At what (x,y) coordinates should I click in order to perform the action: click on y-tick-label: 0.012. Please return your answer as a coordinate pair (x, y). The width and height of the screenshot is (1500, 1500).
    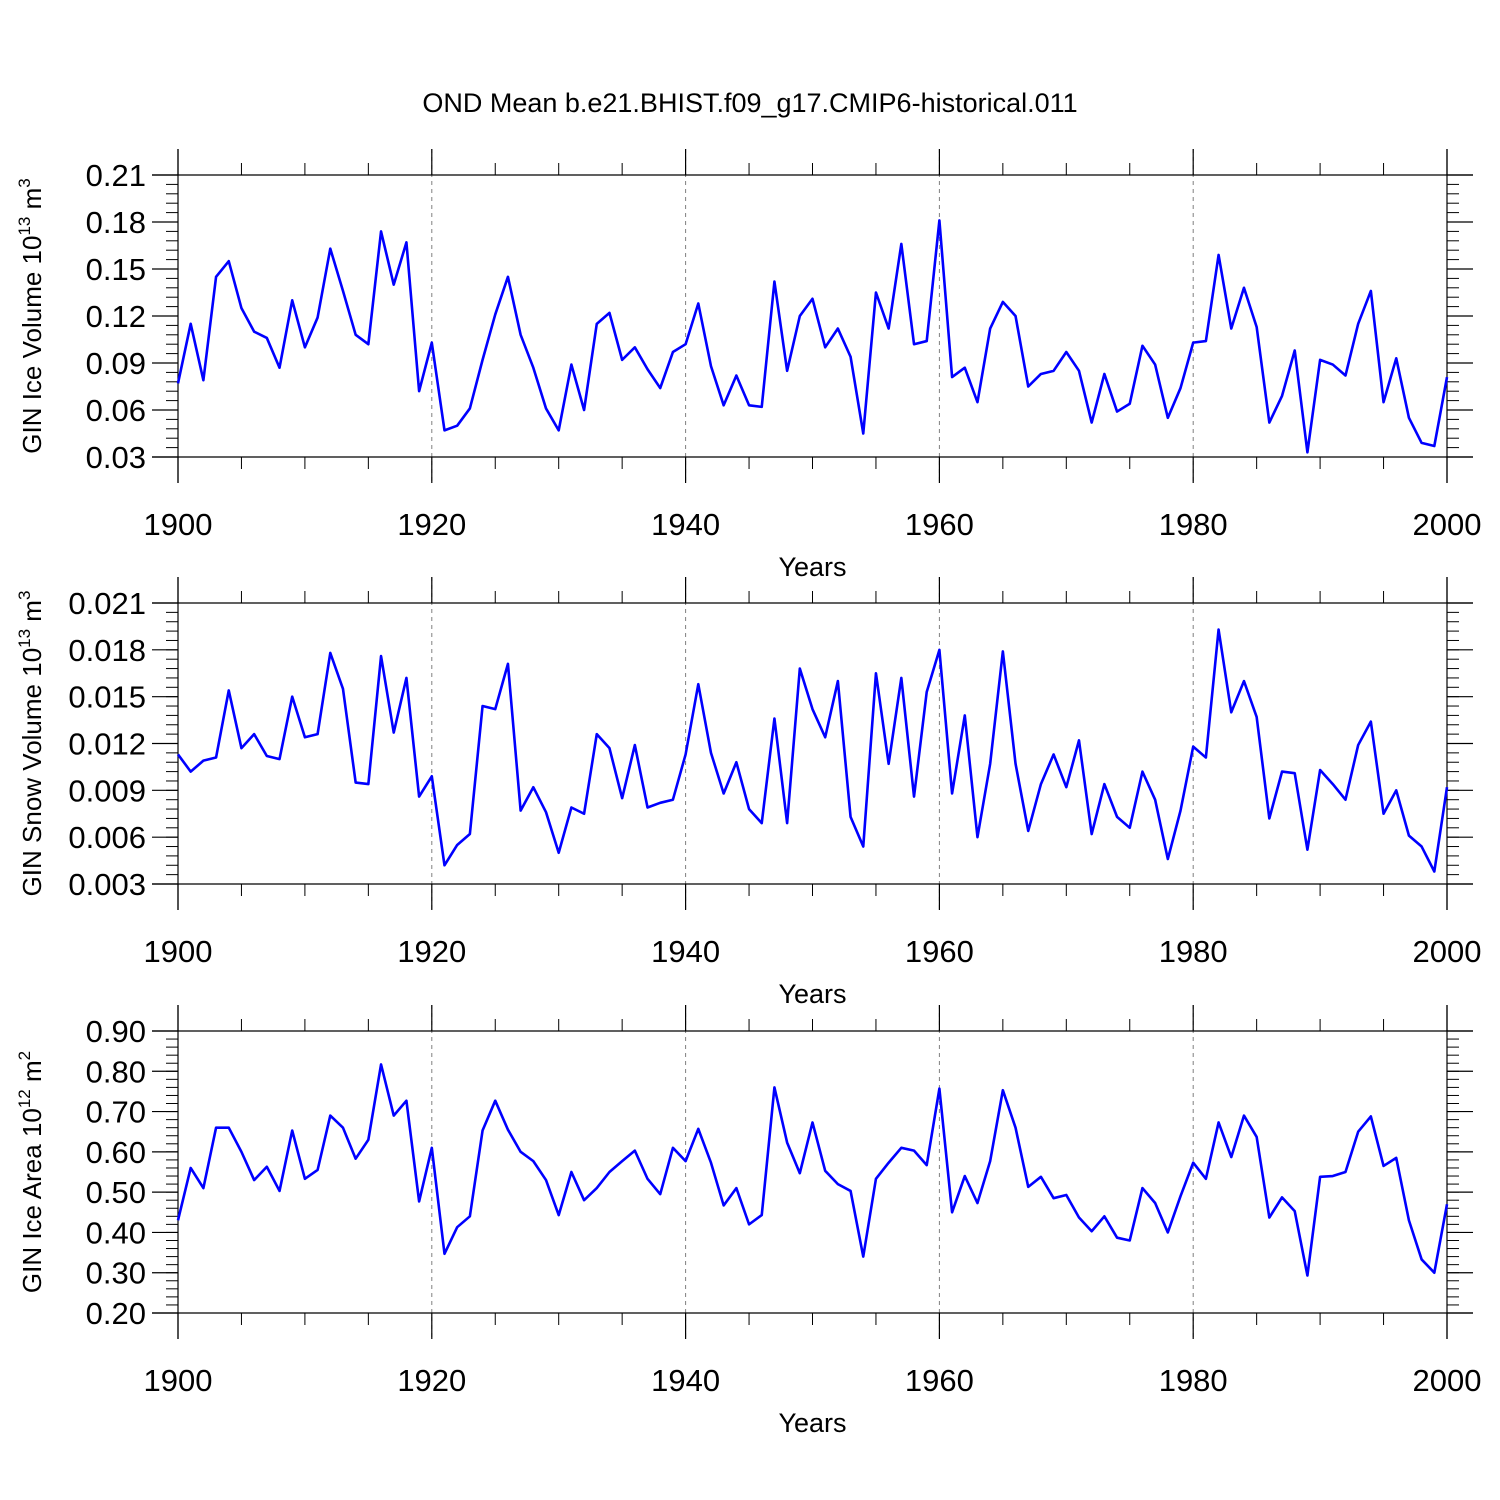
    Looking at the image, I should click on (107, 744).